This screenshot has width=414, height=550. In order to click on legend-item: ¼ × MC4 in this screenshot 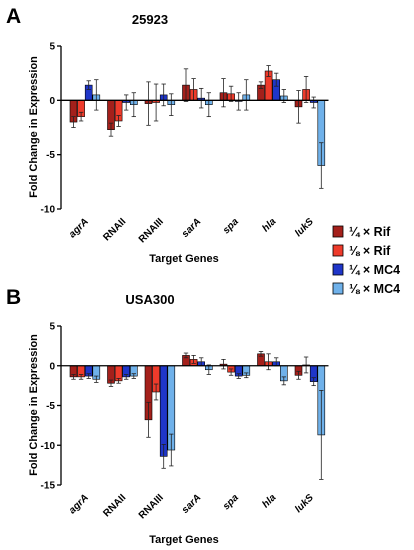, I will do `click(366, 270)`.